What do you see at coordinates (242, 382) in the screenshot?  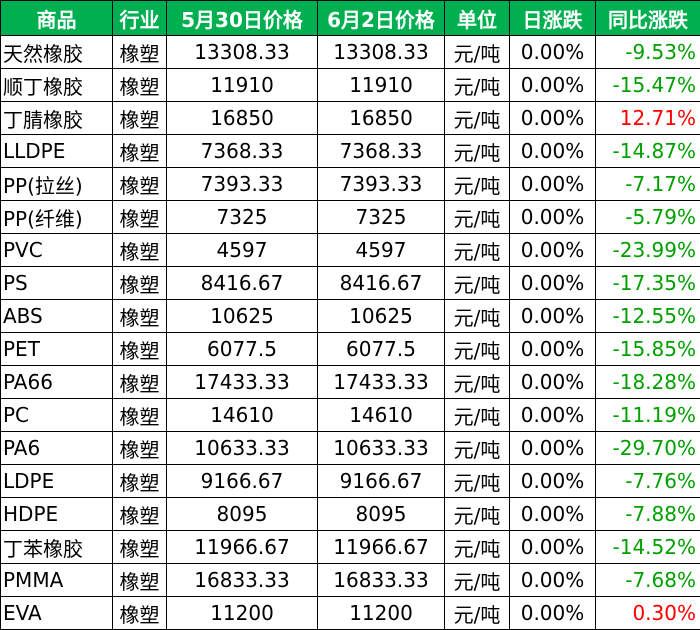 I see `cell-price-may30: 17433.33` at bounding box center [242, 382].